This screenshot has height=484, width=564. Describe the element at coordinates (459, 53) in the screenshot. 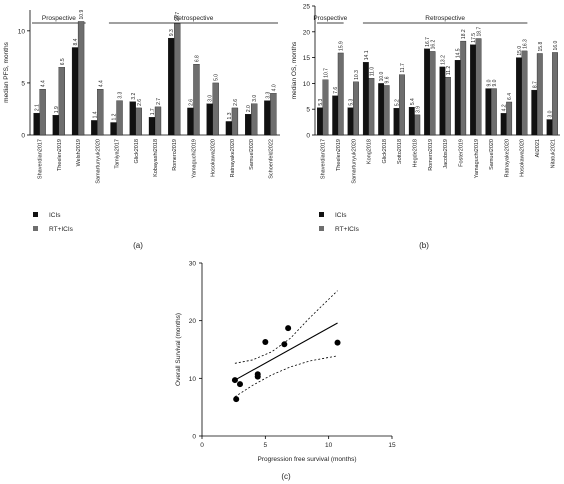

I see `panel-b-bar-value-label: 14.5` at that location.